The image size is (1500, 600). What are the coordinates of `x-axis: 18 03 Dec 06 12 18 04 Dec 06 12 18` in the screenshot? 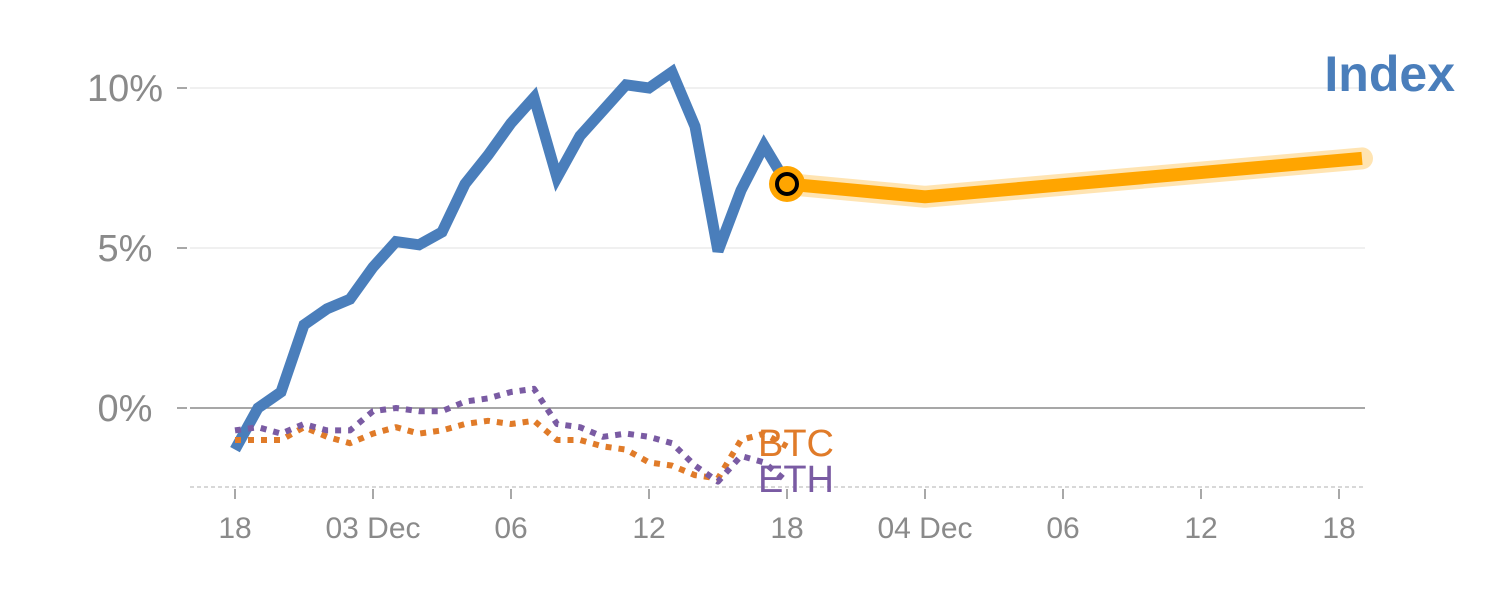 It's located at (777, 515).